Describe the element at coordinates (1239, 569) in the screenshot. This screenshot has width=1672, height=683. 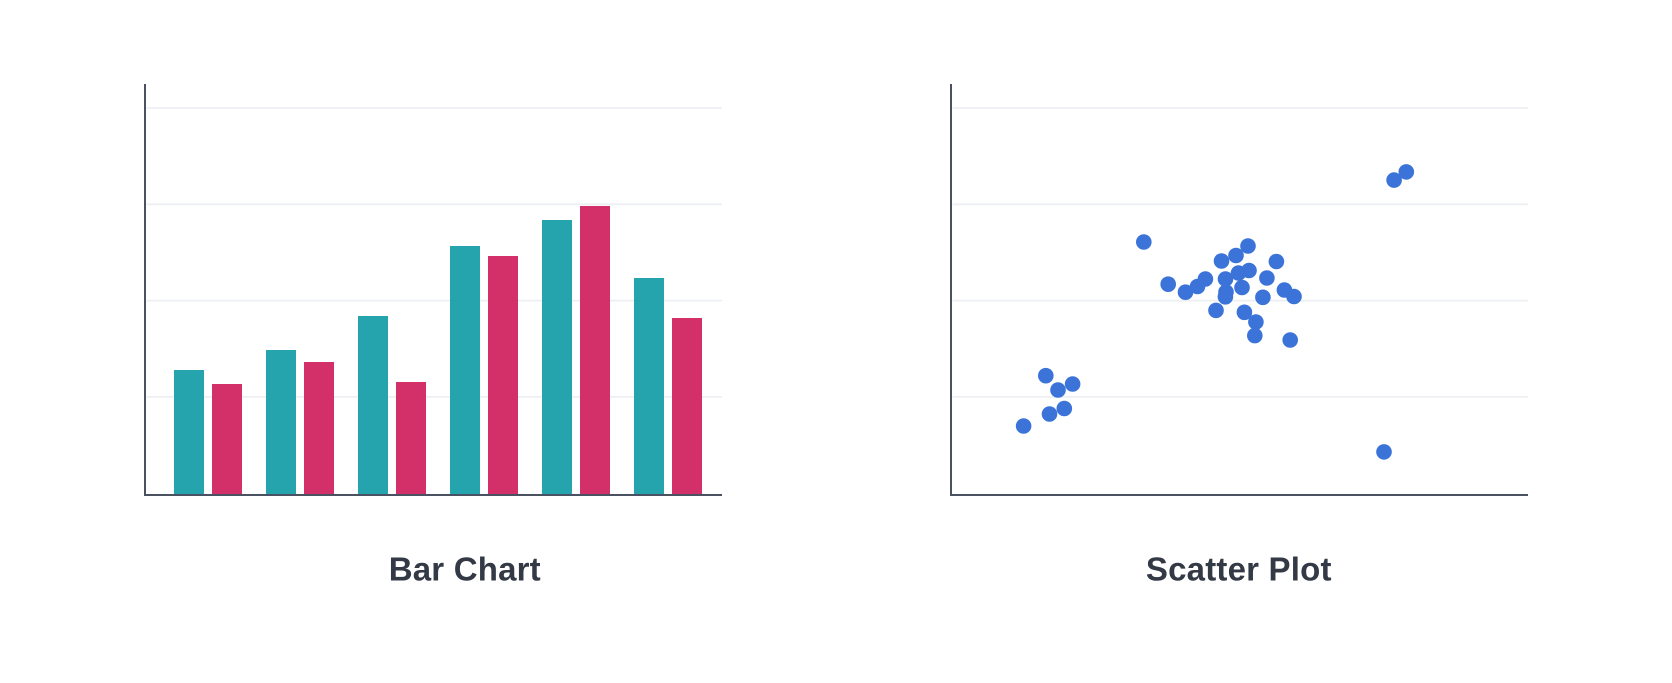
I see `svg-text: Scatter Plot` at that location.